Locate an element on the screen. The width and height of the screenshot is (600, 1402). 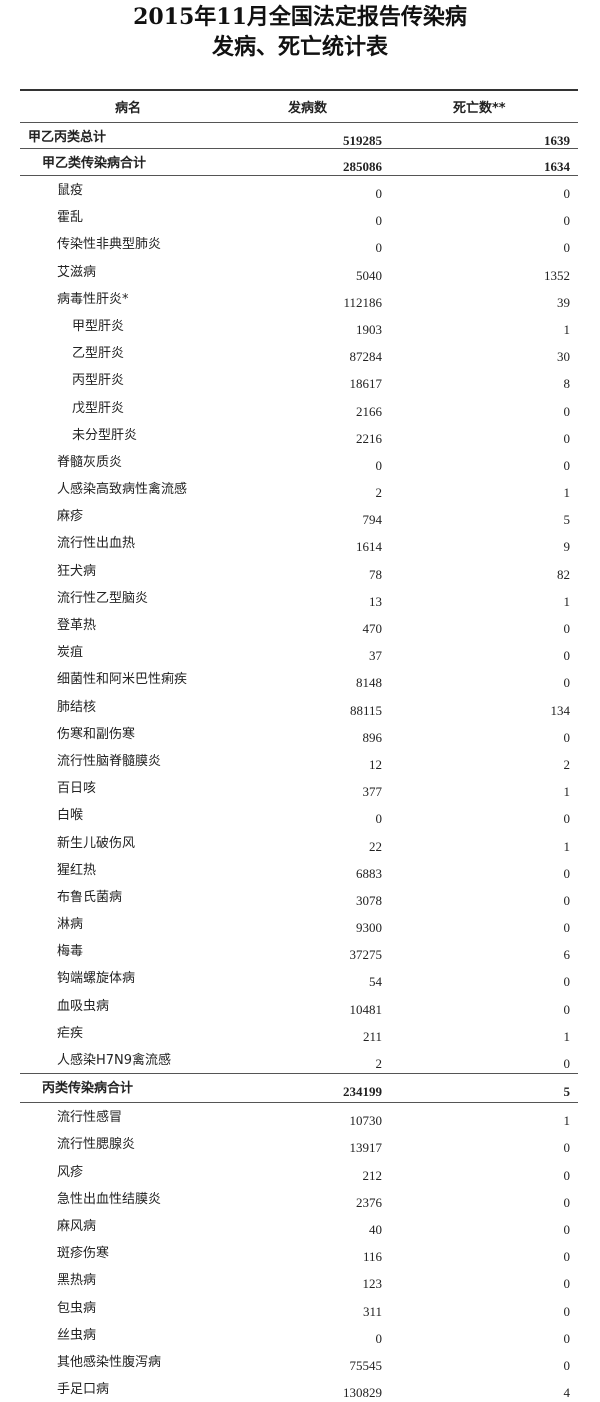
title-line-1: 2015年11月全国法定报告传染病 is located at coordinates (300, 17).